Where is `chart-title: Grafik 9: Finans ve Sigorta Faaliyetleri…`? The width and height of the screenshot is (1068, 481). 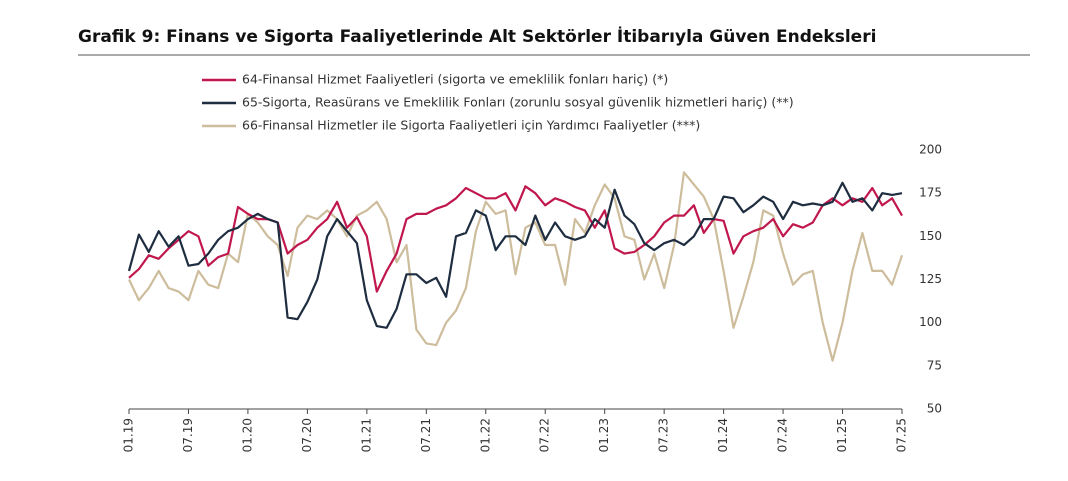
chart-title: Grafik 9: Finans ve Sigorta Faaliyetleri… is located at coordinates (477, 36).